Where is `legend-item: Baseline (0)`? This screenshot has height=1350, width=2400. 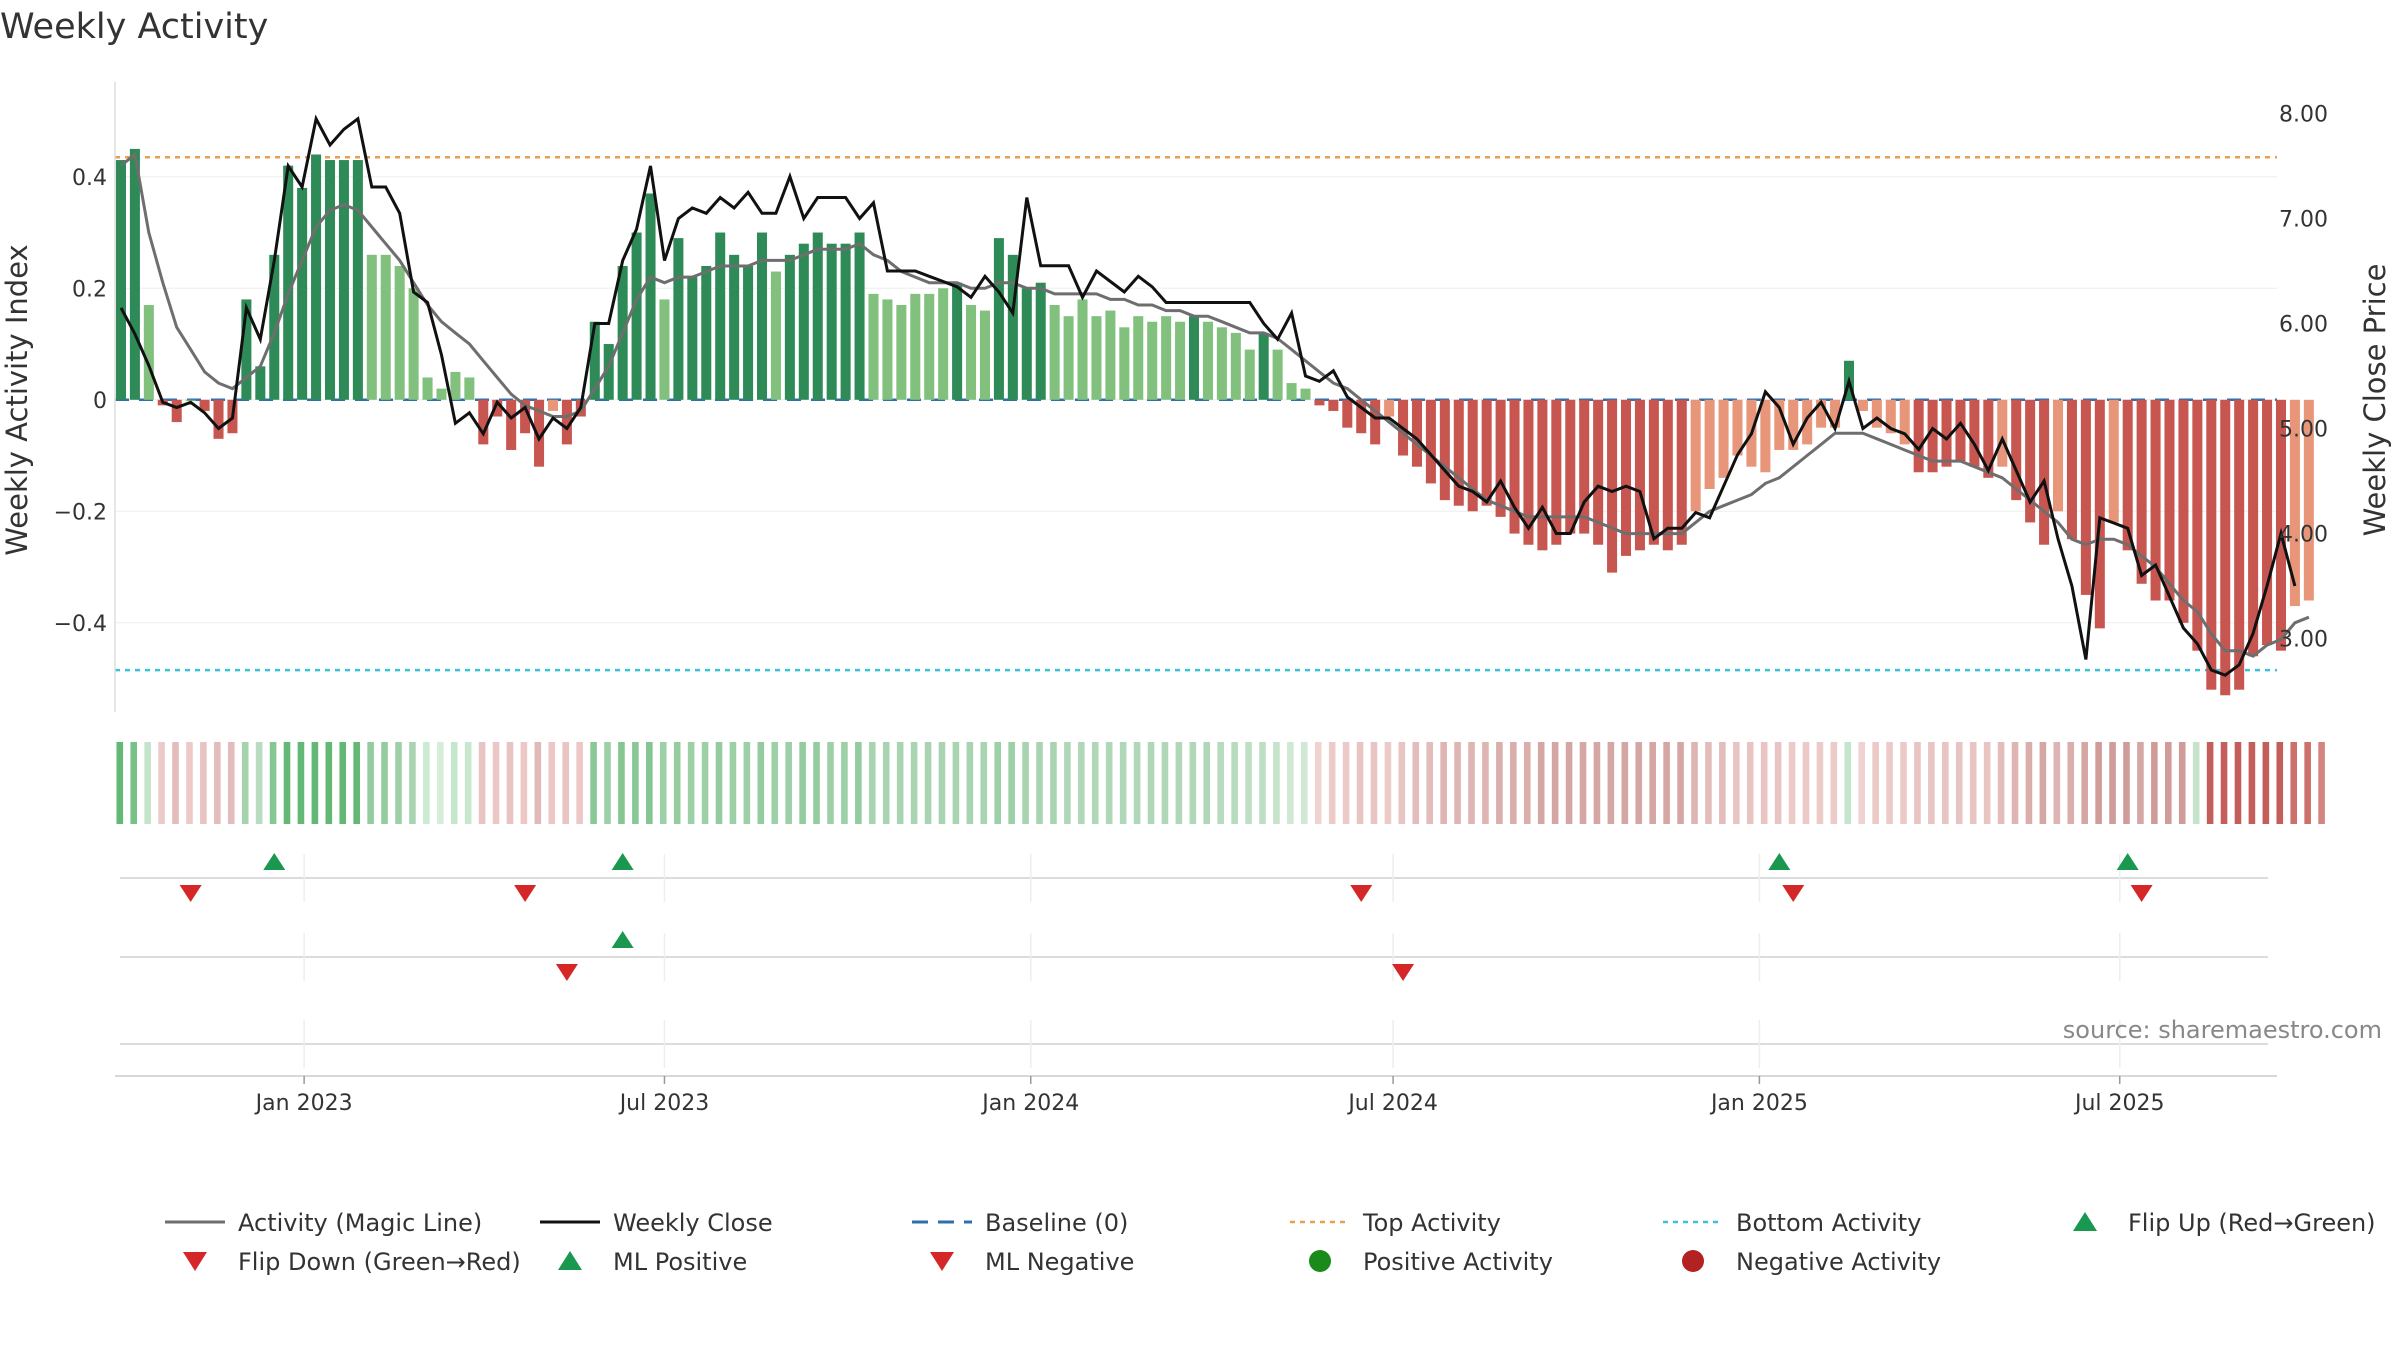
legend-item: Baseline (0) is located at coordinates (1020, 1223).